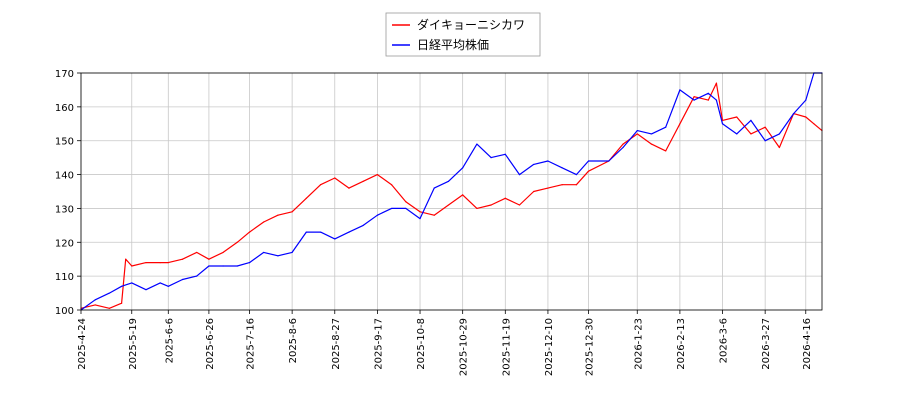 The width and height of the screenshot is (900, 400). What do you see at coordinates (251, 344) in the screenshot?
I see `x-tick-label: 2025-7-16` at bounding box center [251, 344].